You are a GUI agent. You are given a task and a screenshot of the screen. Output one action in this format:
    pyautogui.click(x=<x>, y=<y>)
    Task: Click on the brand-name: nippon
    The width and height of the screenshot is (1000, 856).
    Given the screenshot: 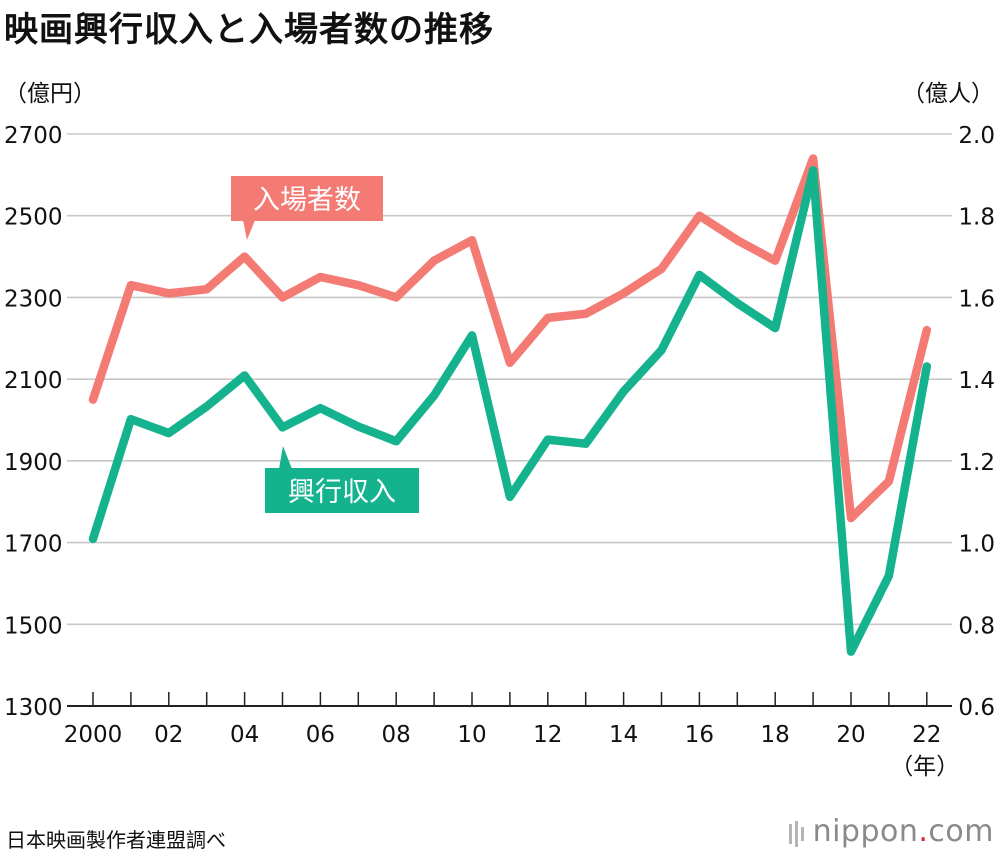 What is the action you would take?
    pyautogui.click(x=865, y=831)
    